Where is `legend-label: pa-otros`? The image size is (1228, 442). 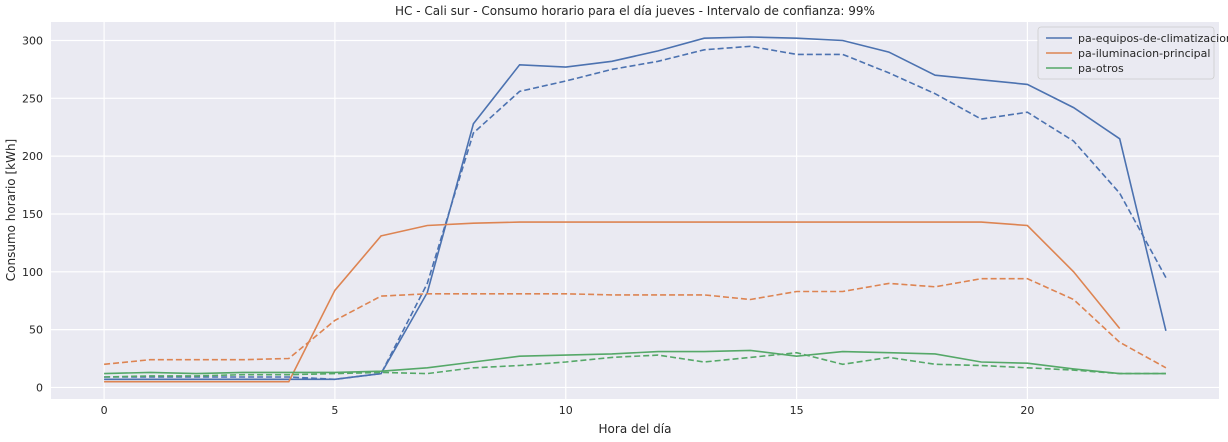 legend-label: pa-otros is located at coordinates (1101, 68).